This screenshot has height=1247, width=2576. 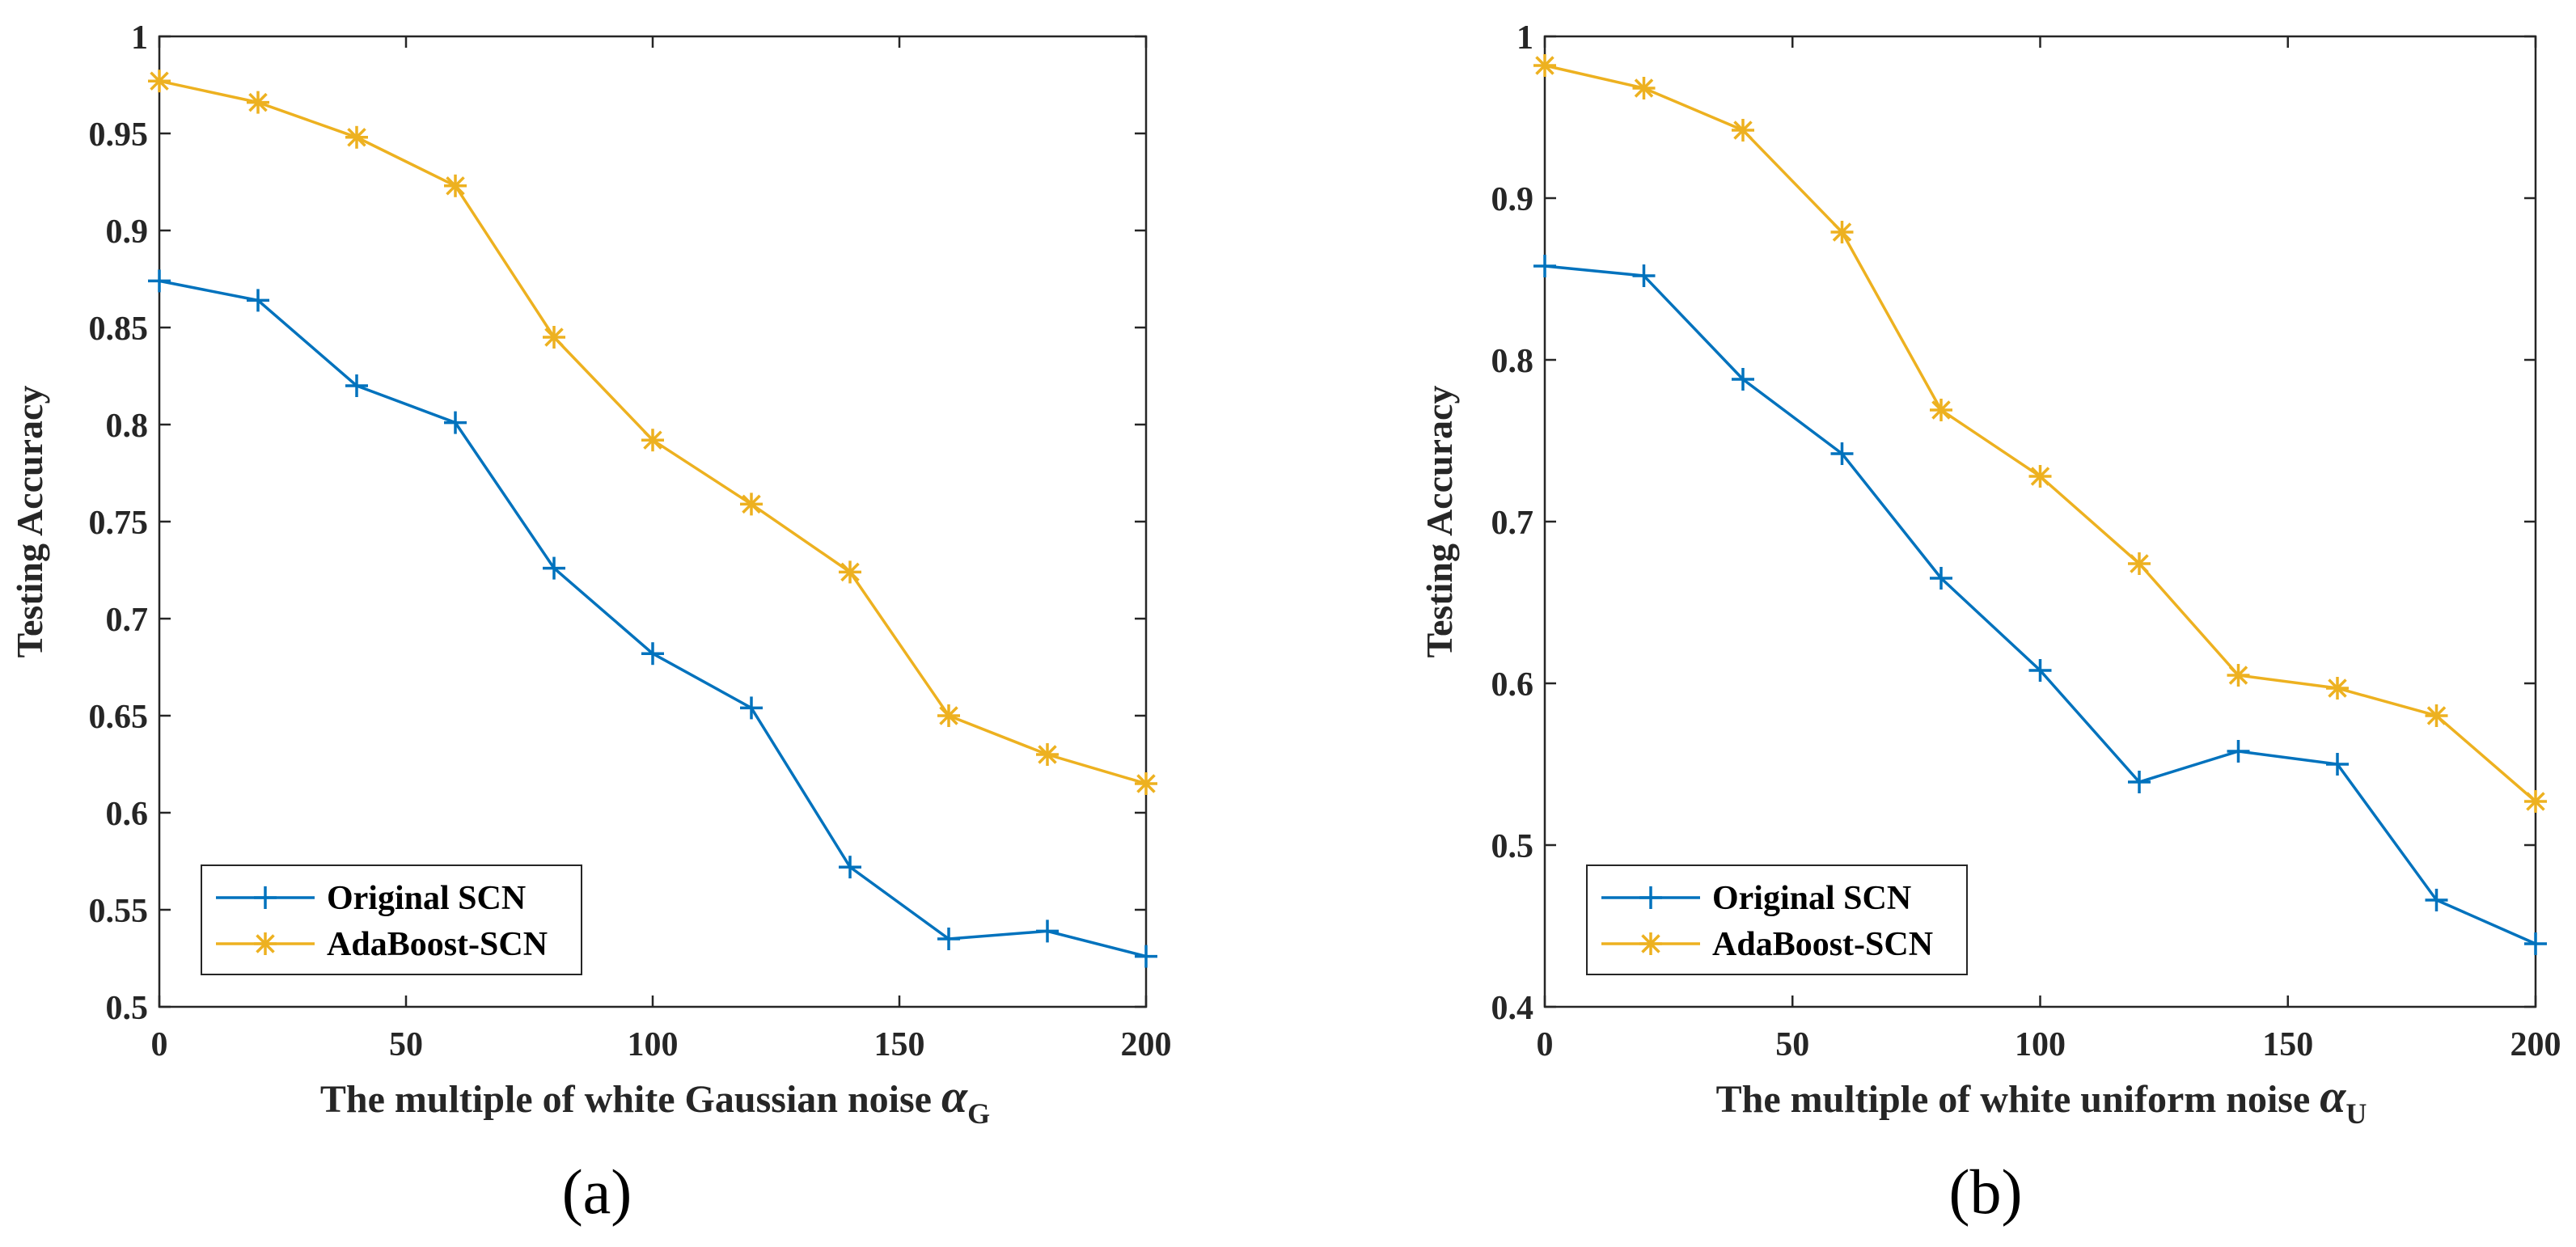 I want to click on legend: Original SCN AdaBoost-SCN, so click(x=1777, y=919).